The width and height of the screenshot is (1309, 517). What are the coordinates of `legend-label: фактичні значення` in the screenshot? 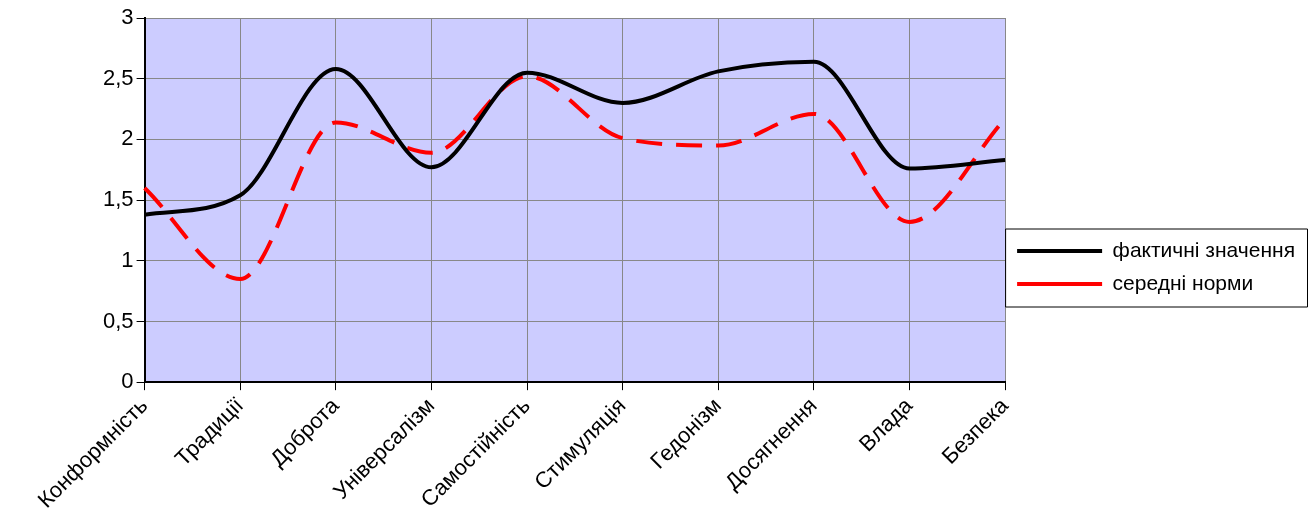 It's located at (1204, 249).